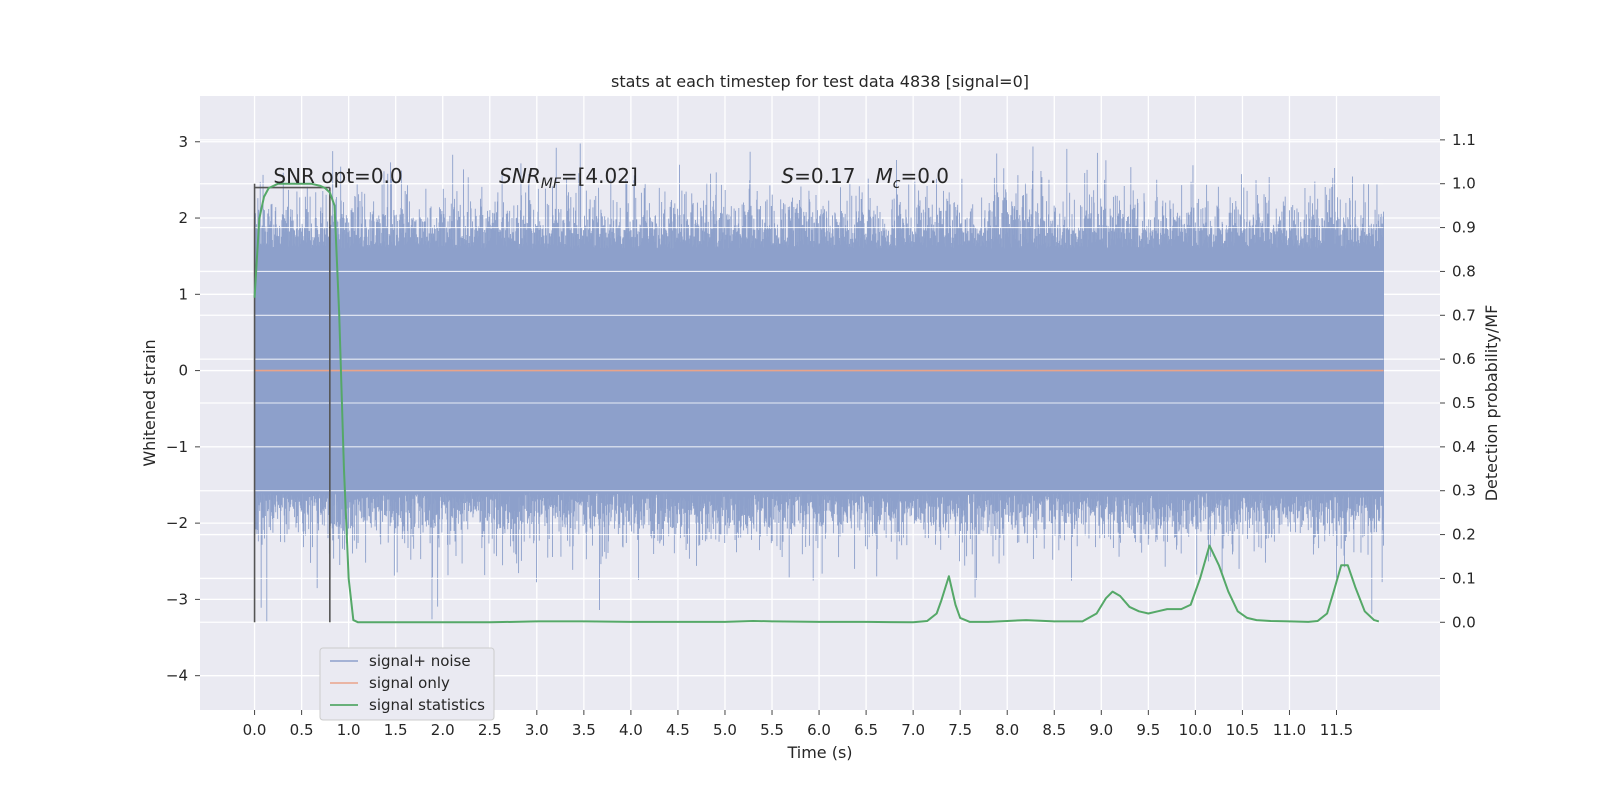 The width and height of the screenshot is (1600, 800). I want to click on annotation-snr-mf: SNRMF=[4.02], so click(568, 178).